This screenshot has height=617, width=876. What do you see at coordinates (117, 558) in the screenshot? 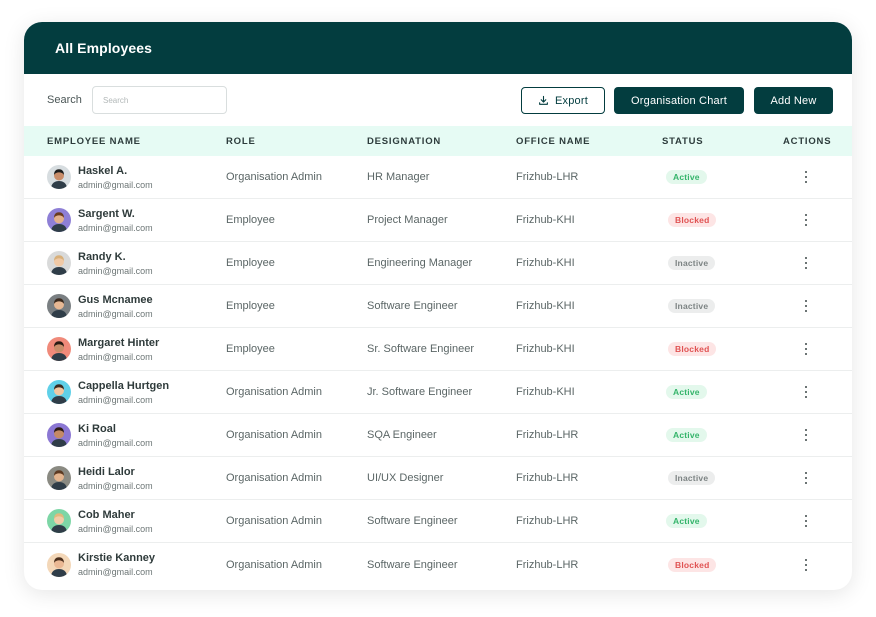
I see `employee-name: Kirstie Kanney` at bounding box center [117, 558].